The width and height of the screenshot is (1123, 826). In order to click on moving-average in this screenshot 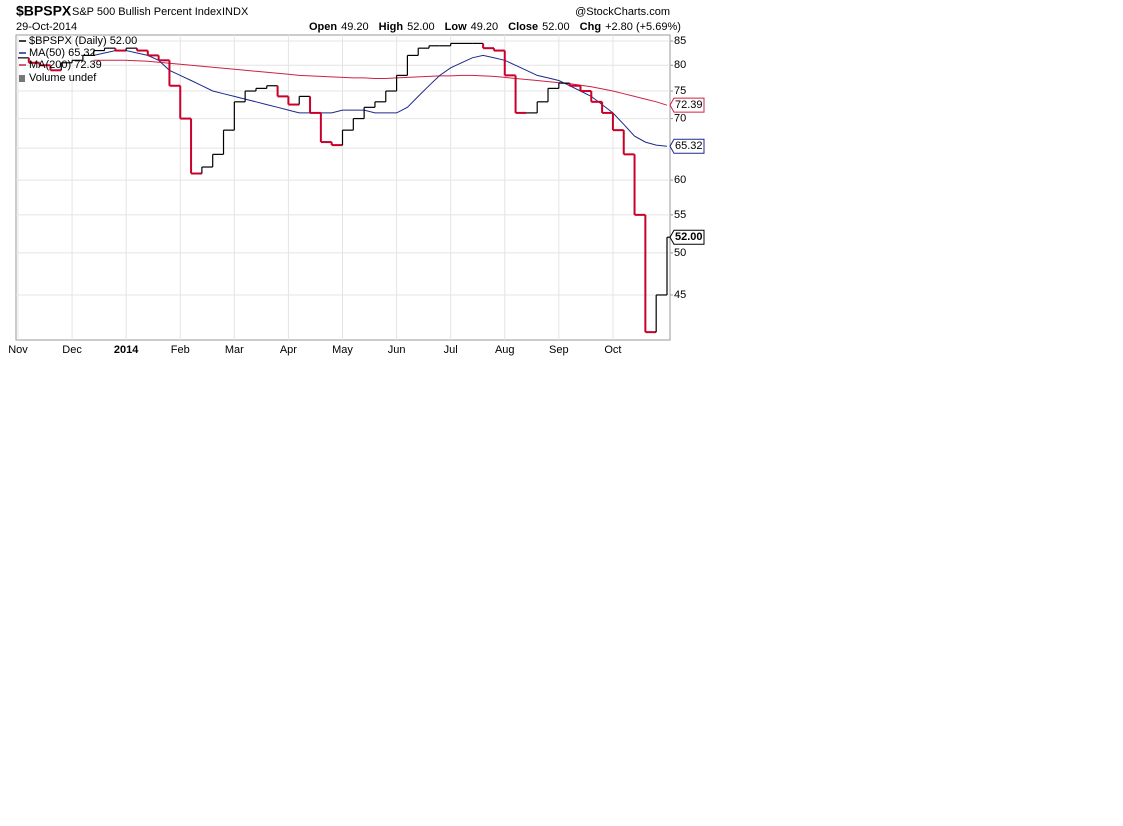, I will do `click(380, 82)`.